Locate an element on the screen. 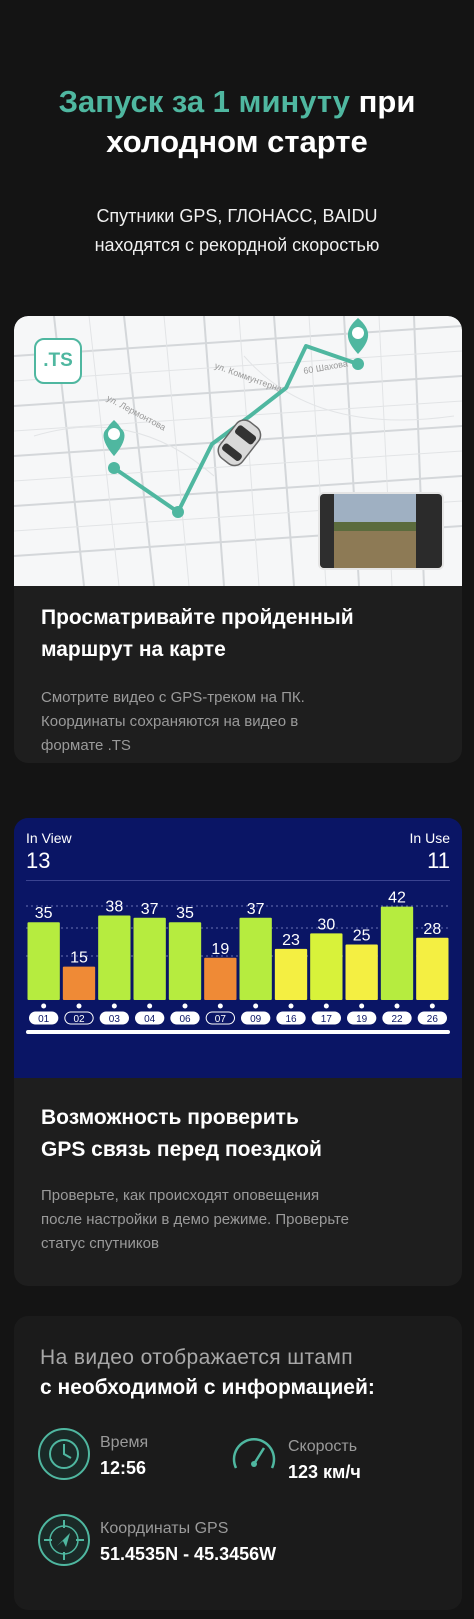 The image size is (474, 1619). hero-title: Запуск за 1 минуту при холодном старте is located at coordinates (237, 122).